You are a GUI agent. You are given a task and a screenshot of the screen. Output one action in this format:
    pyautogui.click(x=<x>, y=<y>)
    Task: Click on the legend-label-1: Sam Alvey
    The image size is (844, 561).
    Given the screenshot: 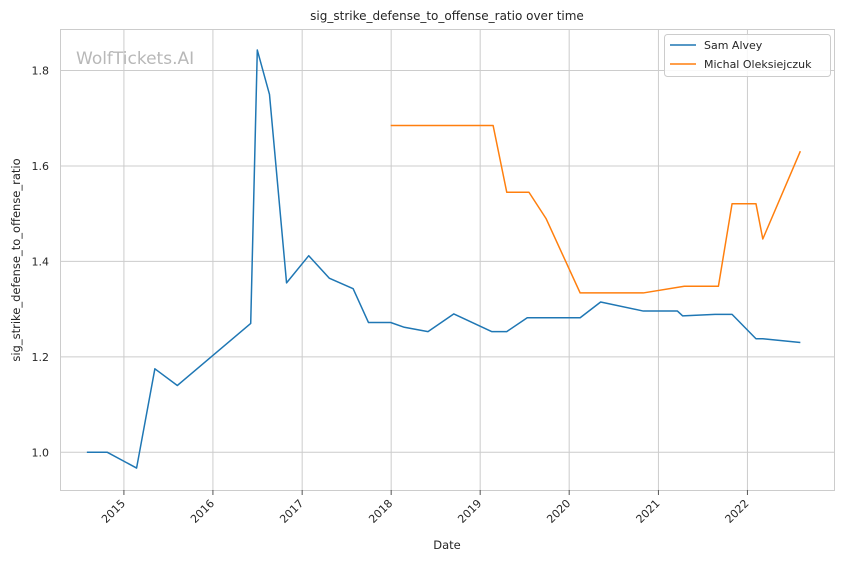 What is the action you would take?
    pyautogui.click(x=733, y=45)
    